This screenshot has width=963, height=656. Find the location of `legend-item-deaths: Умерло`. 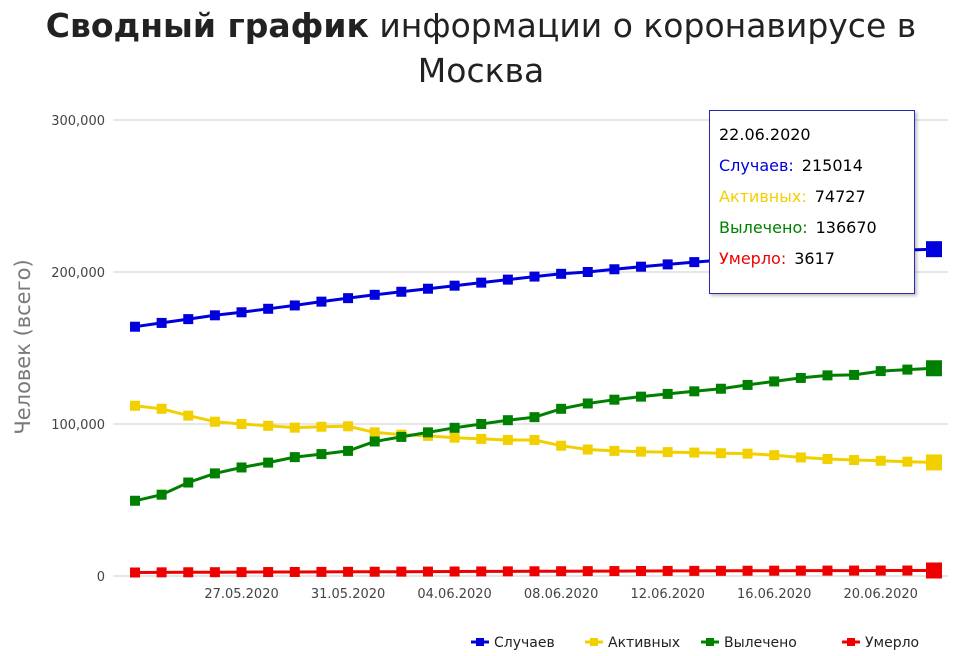

legend-item-deaths: Умерло is located at coordinates (880, 643).